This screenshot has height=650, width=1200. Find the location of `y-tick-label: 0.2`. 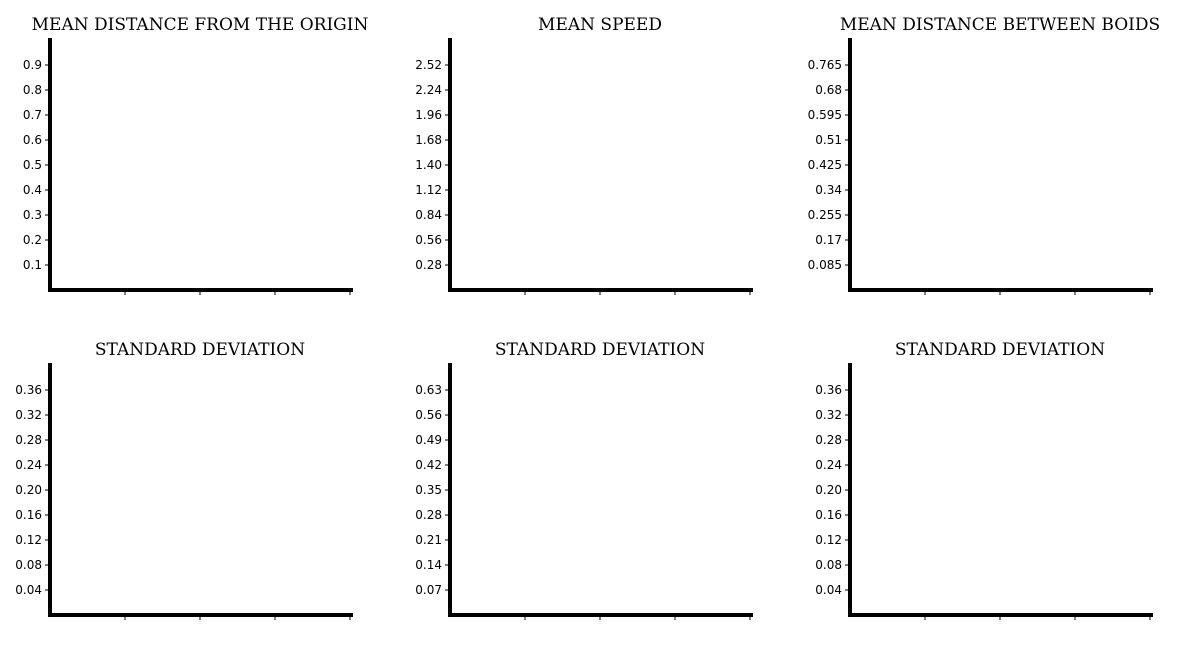

y-tick-label: 0.2 is located at coordinates (32, 240).